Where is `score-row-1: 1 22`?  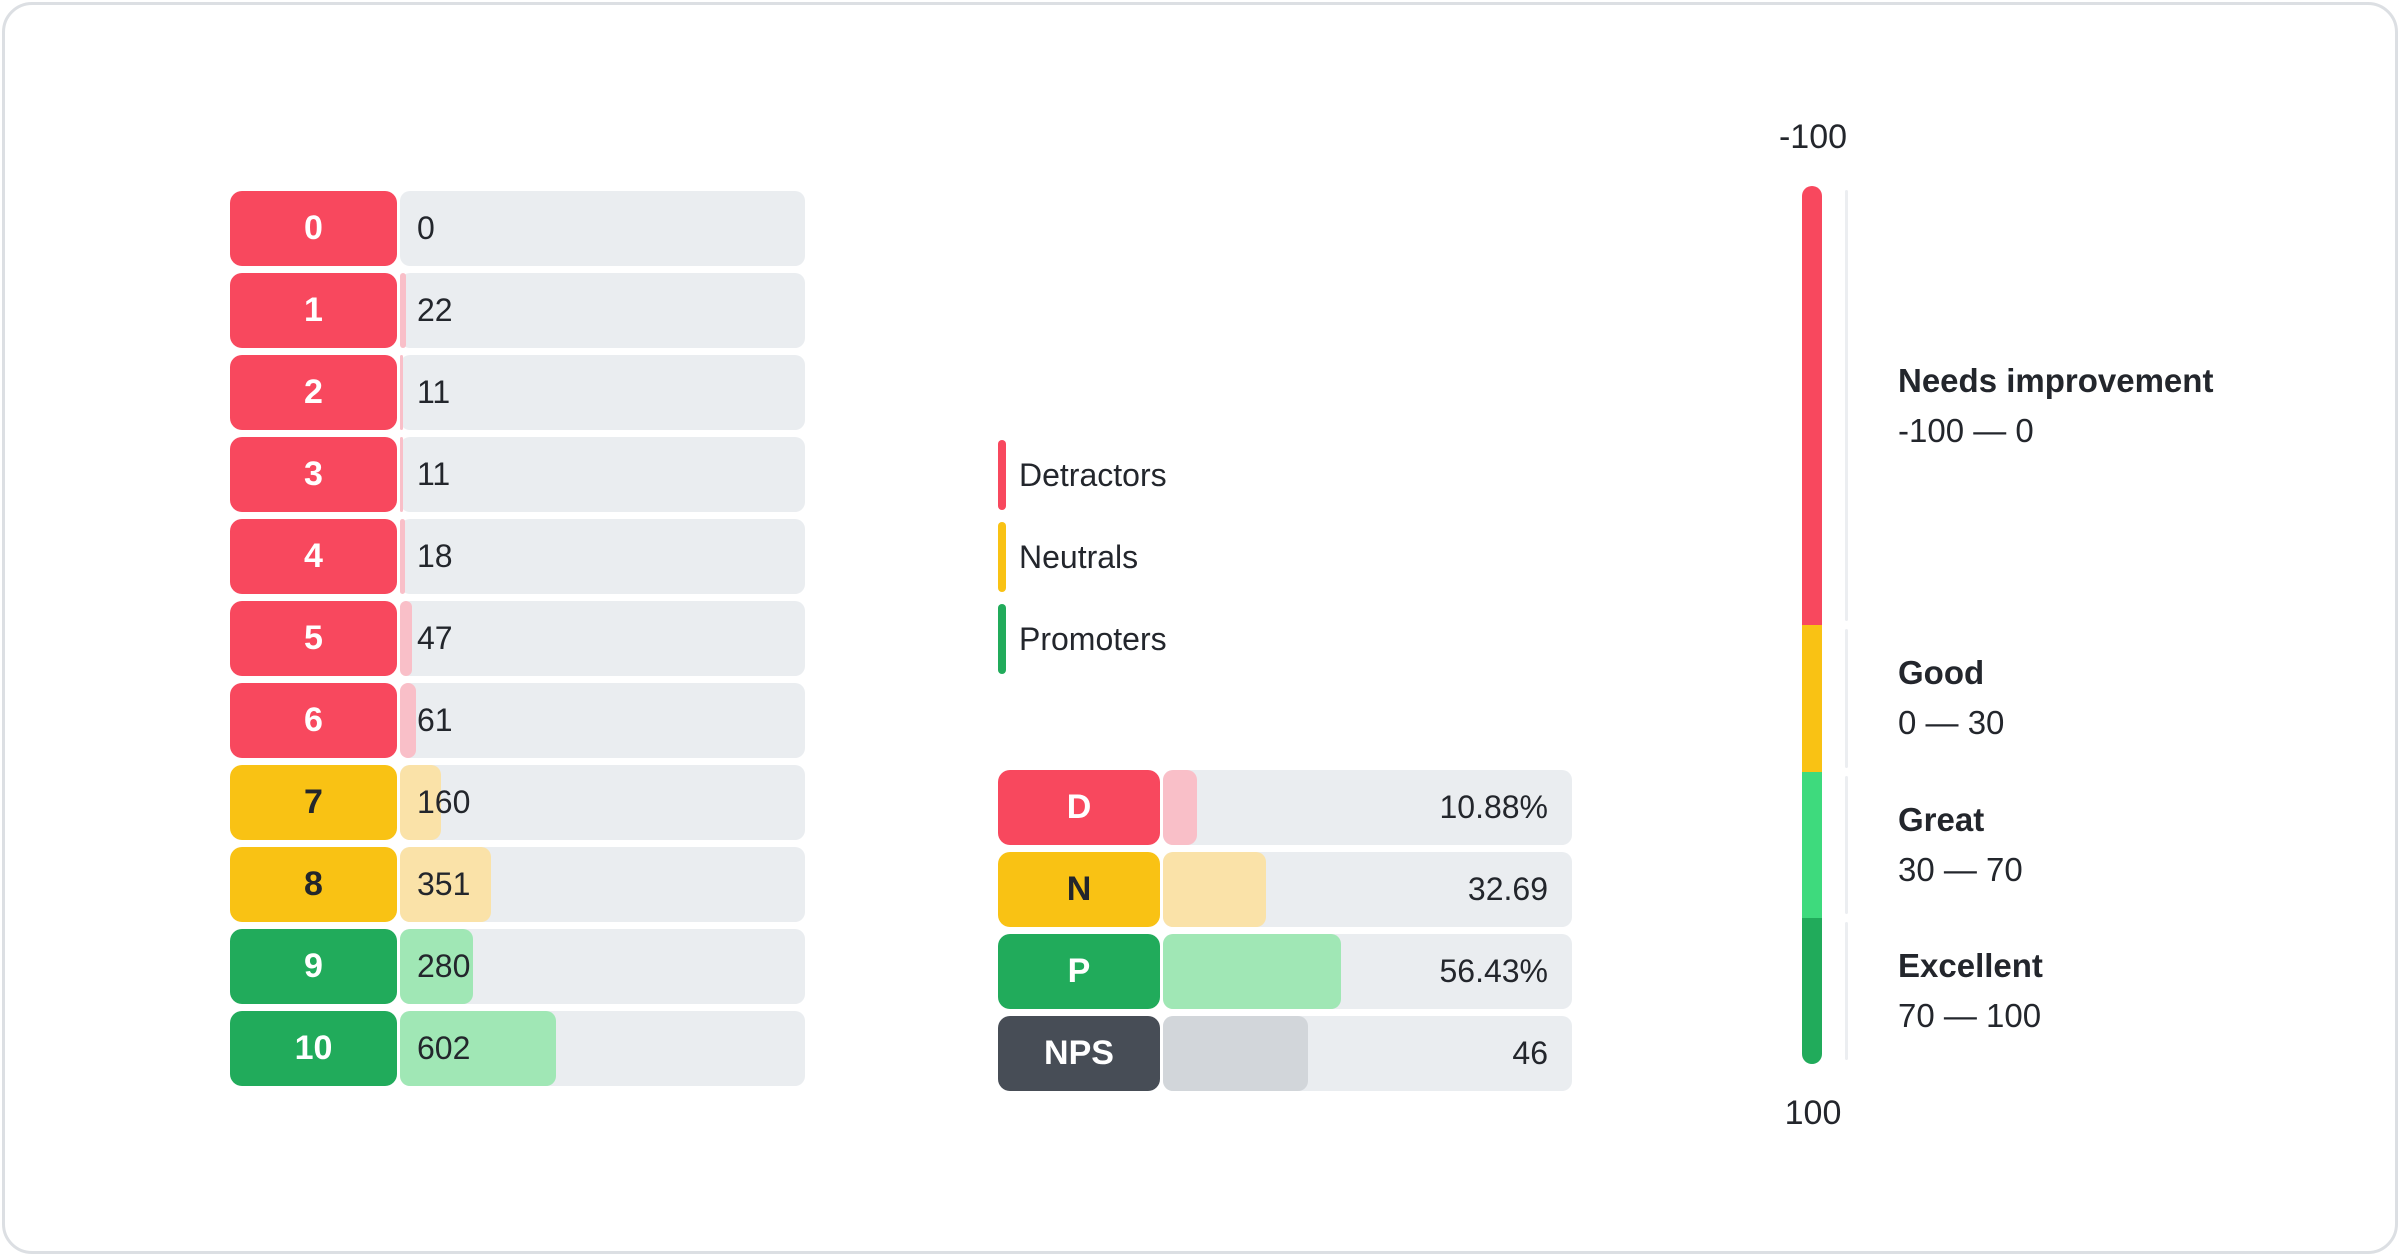
score-row-1: 1 22 is located at coordinates (517, 310).